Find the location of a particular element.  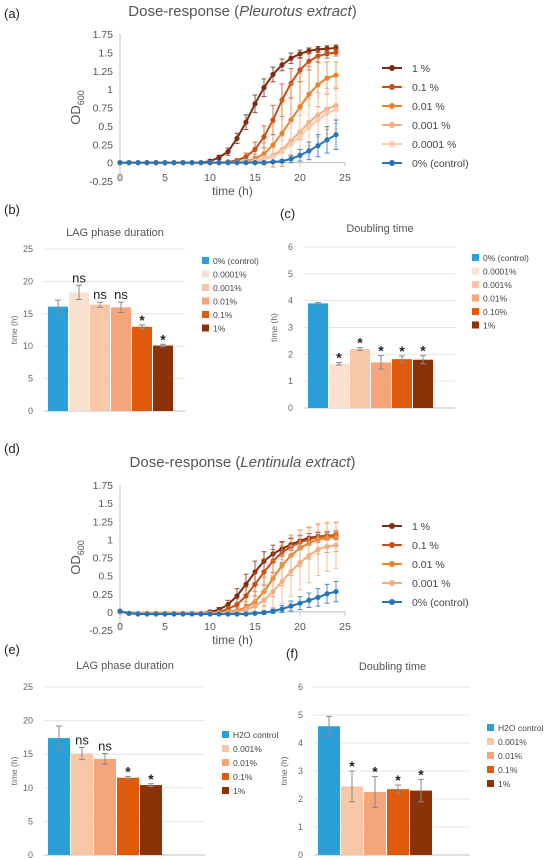

c3-x-tick-label: 25 is located at coordinates (345, 627).